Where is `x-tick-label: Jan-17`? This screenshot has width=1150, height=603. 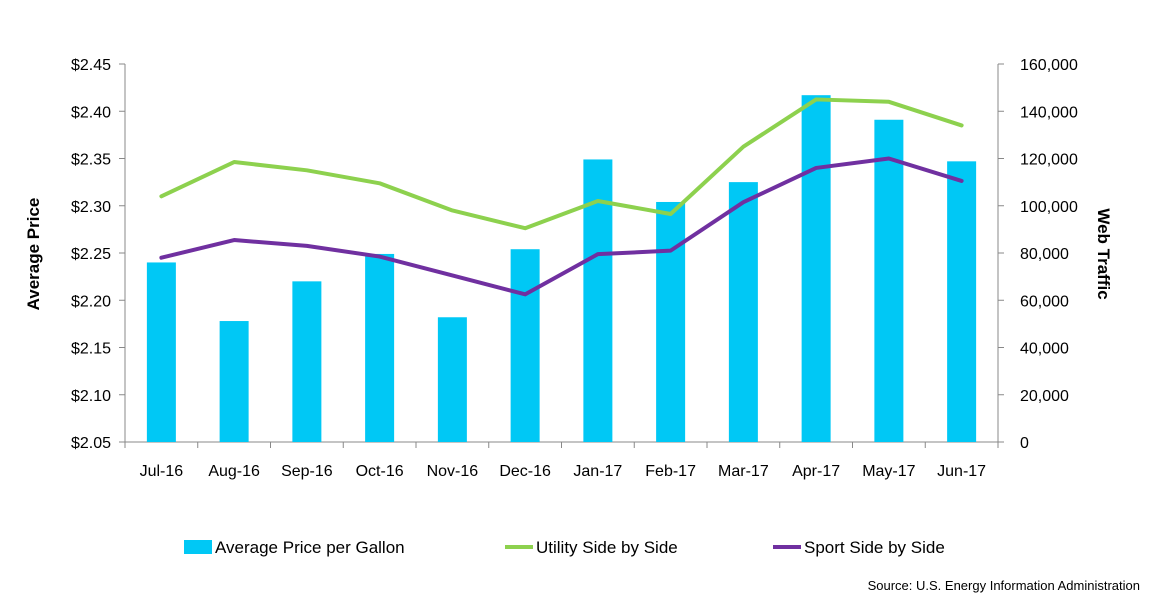
x-tick-label: Jan-17 is located at coordinates (597, 471).